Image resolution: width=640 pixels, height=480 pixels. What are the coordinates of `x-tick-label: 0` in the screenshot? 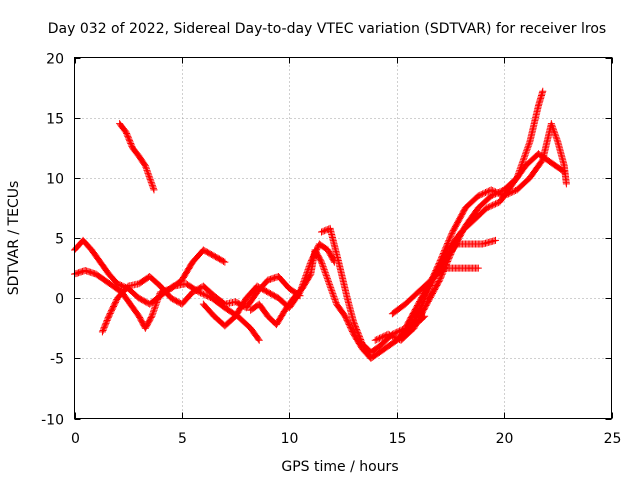 It's located at (75, 439).